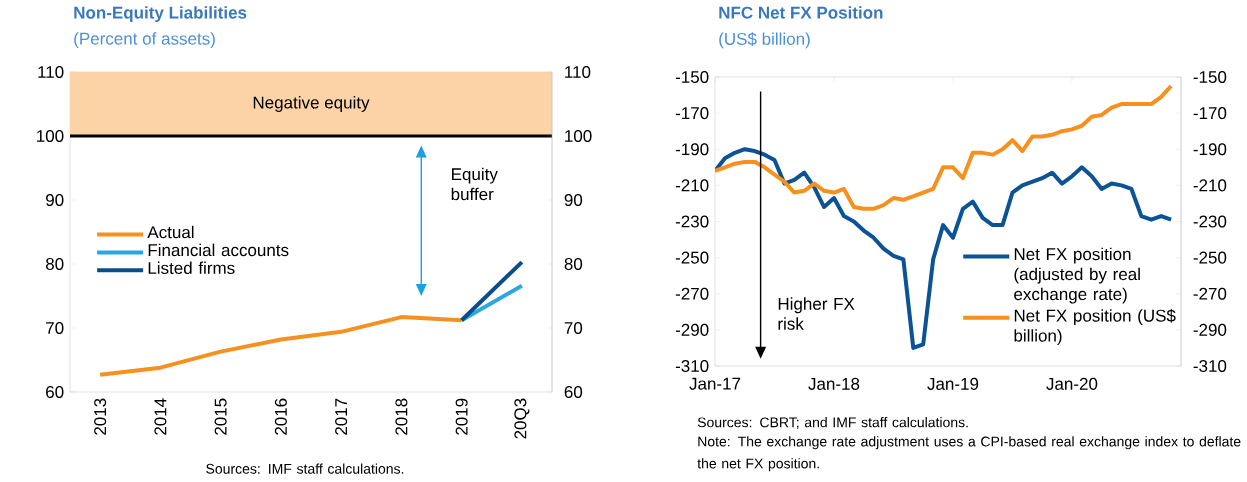 Image resolution: width=1247 pixels, height=482 pixels. I want to click on x-tick-label: 2016, so click(280, 416).